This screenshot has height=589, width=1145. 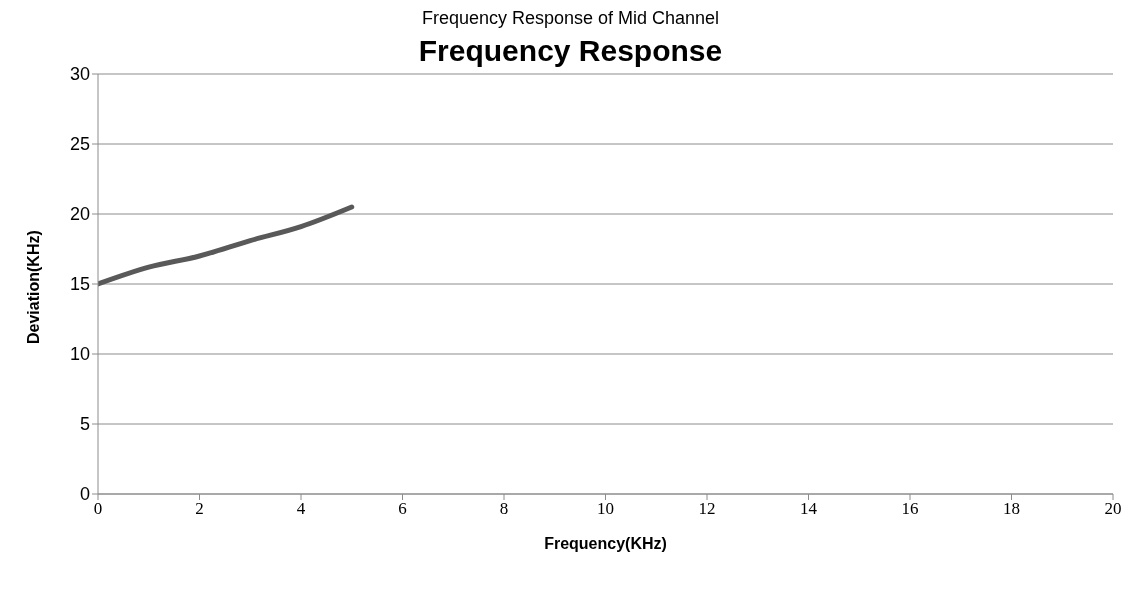 What do you see at coordinates (605, 543) in the screenshot?
I see `x-axis-title: Frequency(KHz)` at bounding box center [605, 543].